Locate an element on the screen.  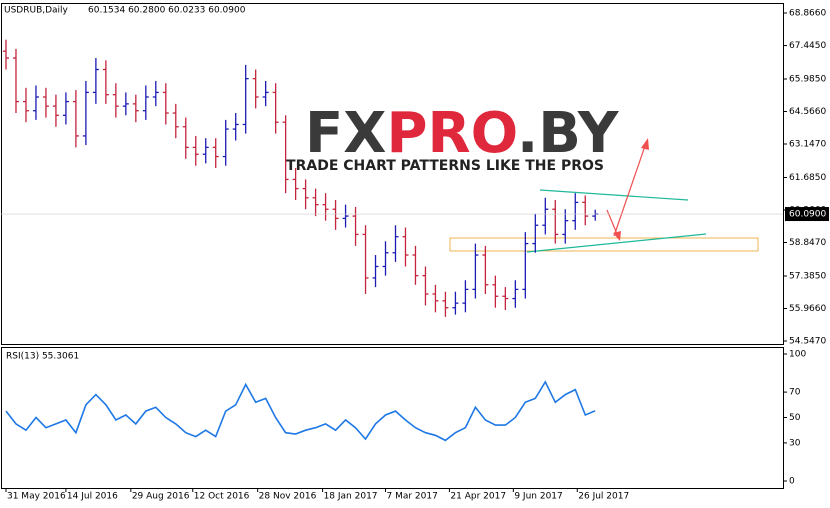
x-tick-label: 29 Aug 2016 is located at coordinates (161, 497).